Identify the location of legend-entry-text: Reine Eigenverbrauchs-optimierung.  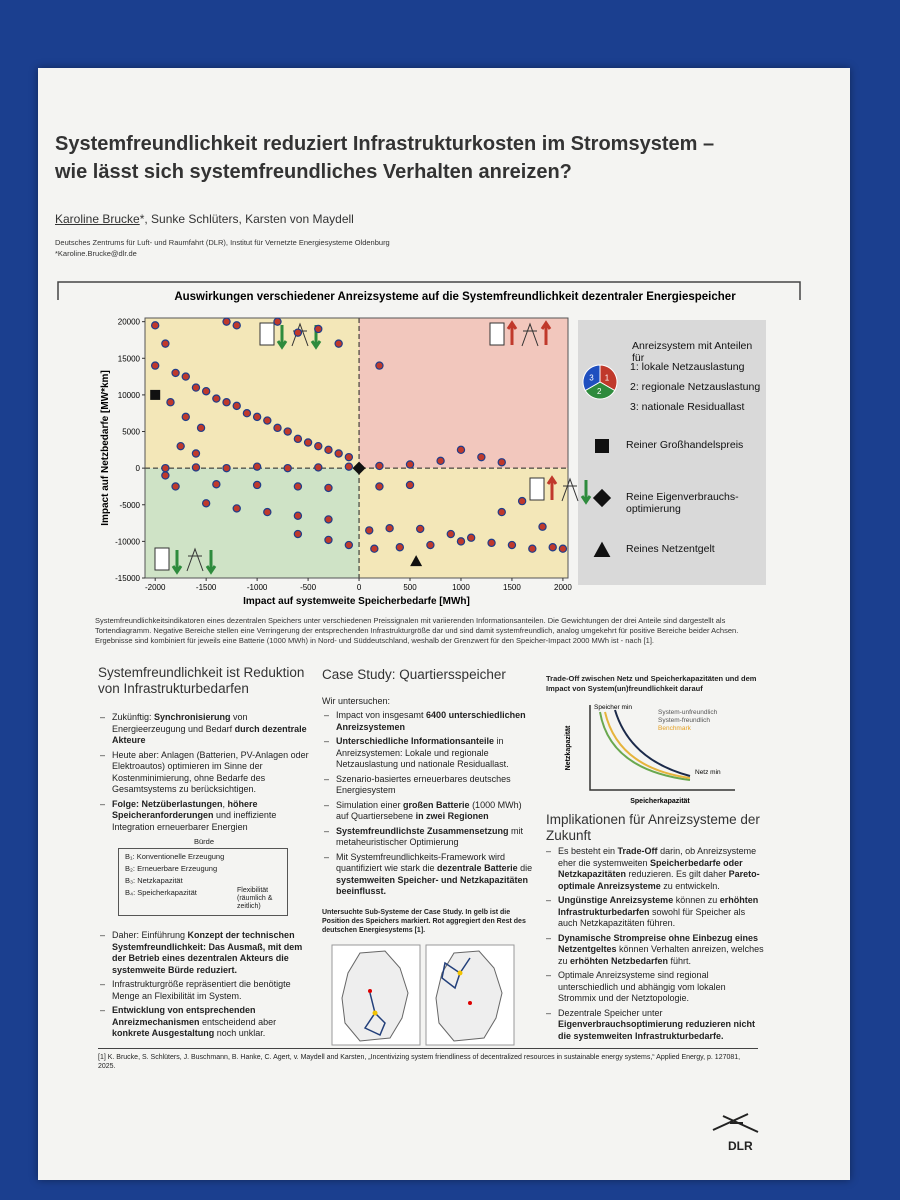
(682, 503).